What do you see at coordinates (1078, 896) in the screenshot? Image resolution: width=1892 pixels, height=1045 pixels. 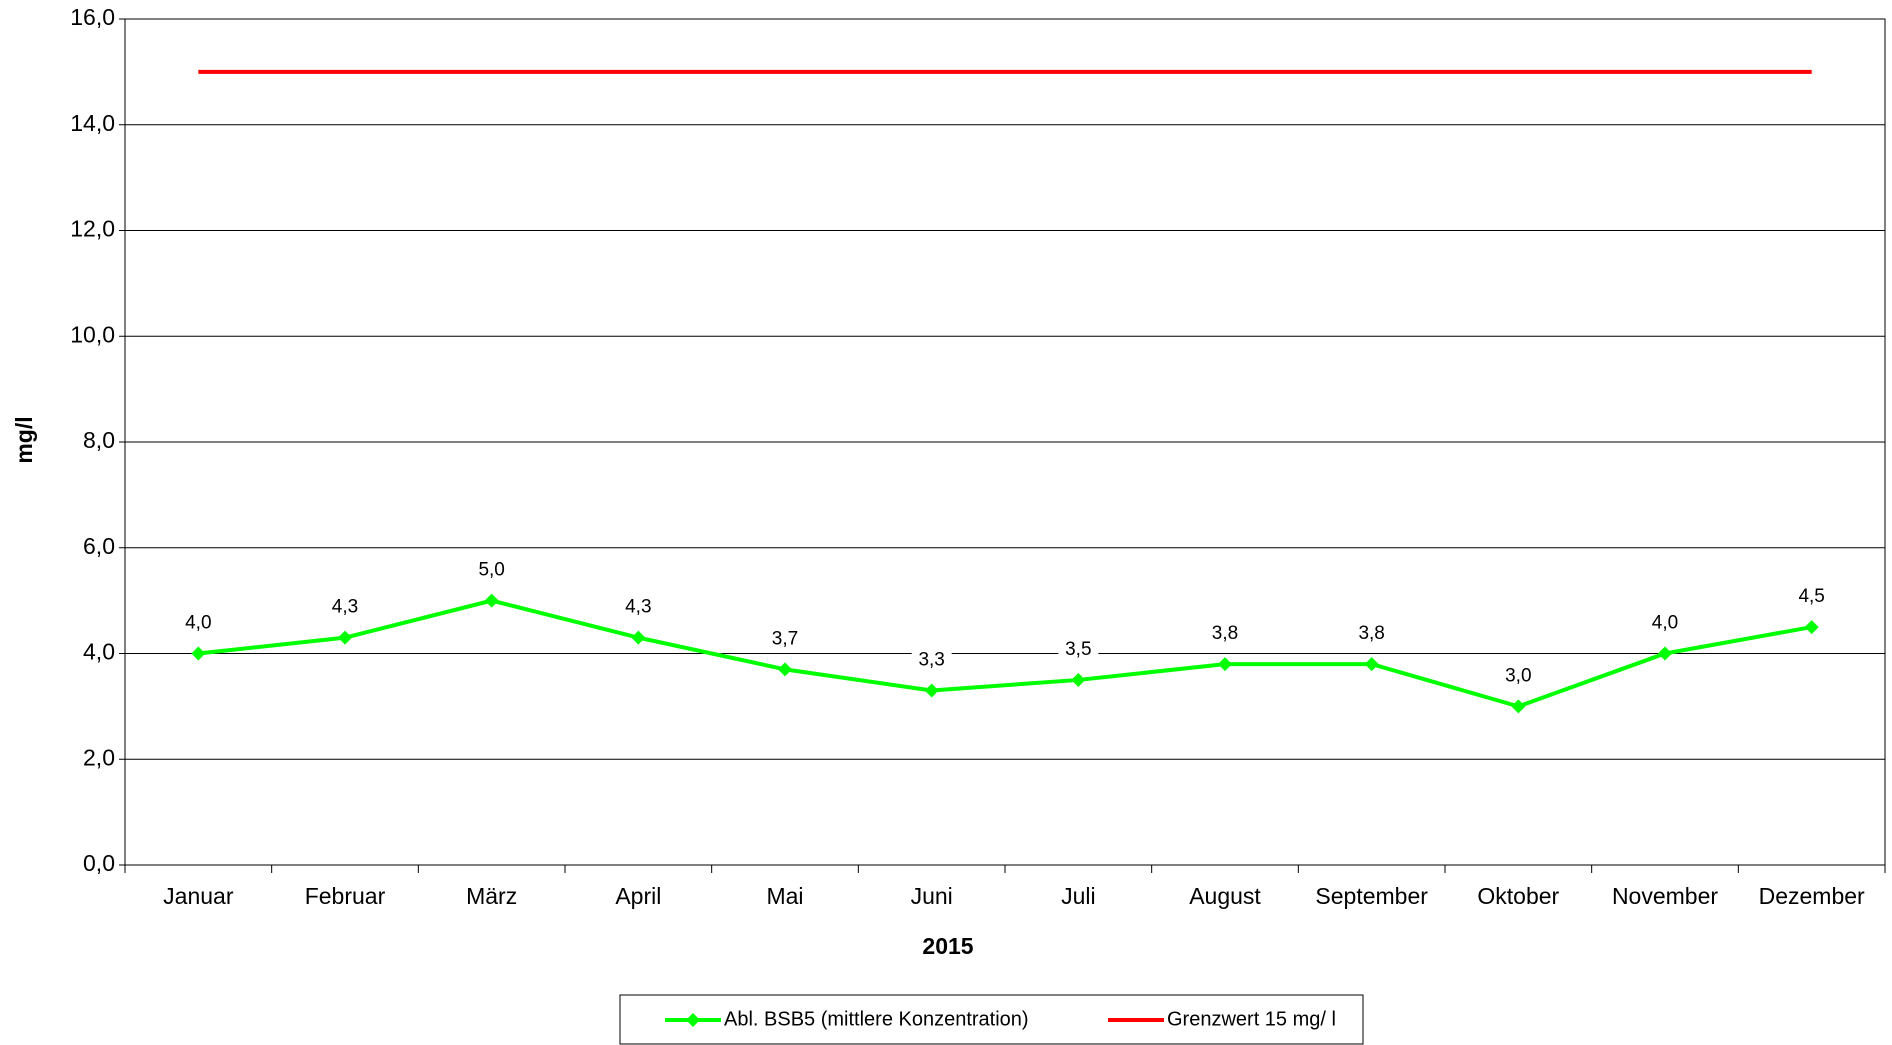 I see `x-tick-label: Juli` at bounding box center [1078, 896].